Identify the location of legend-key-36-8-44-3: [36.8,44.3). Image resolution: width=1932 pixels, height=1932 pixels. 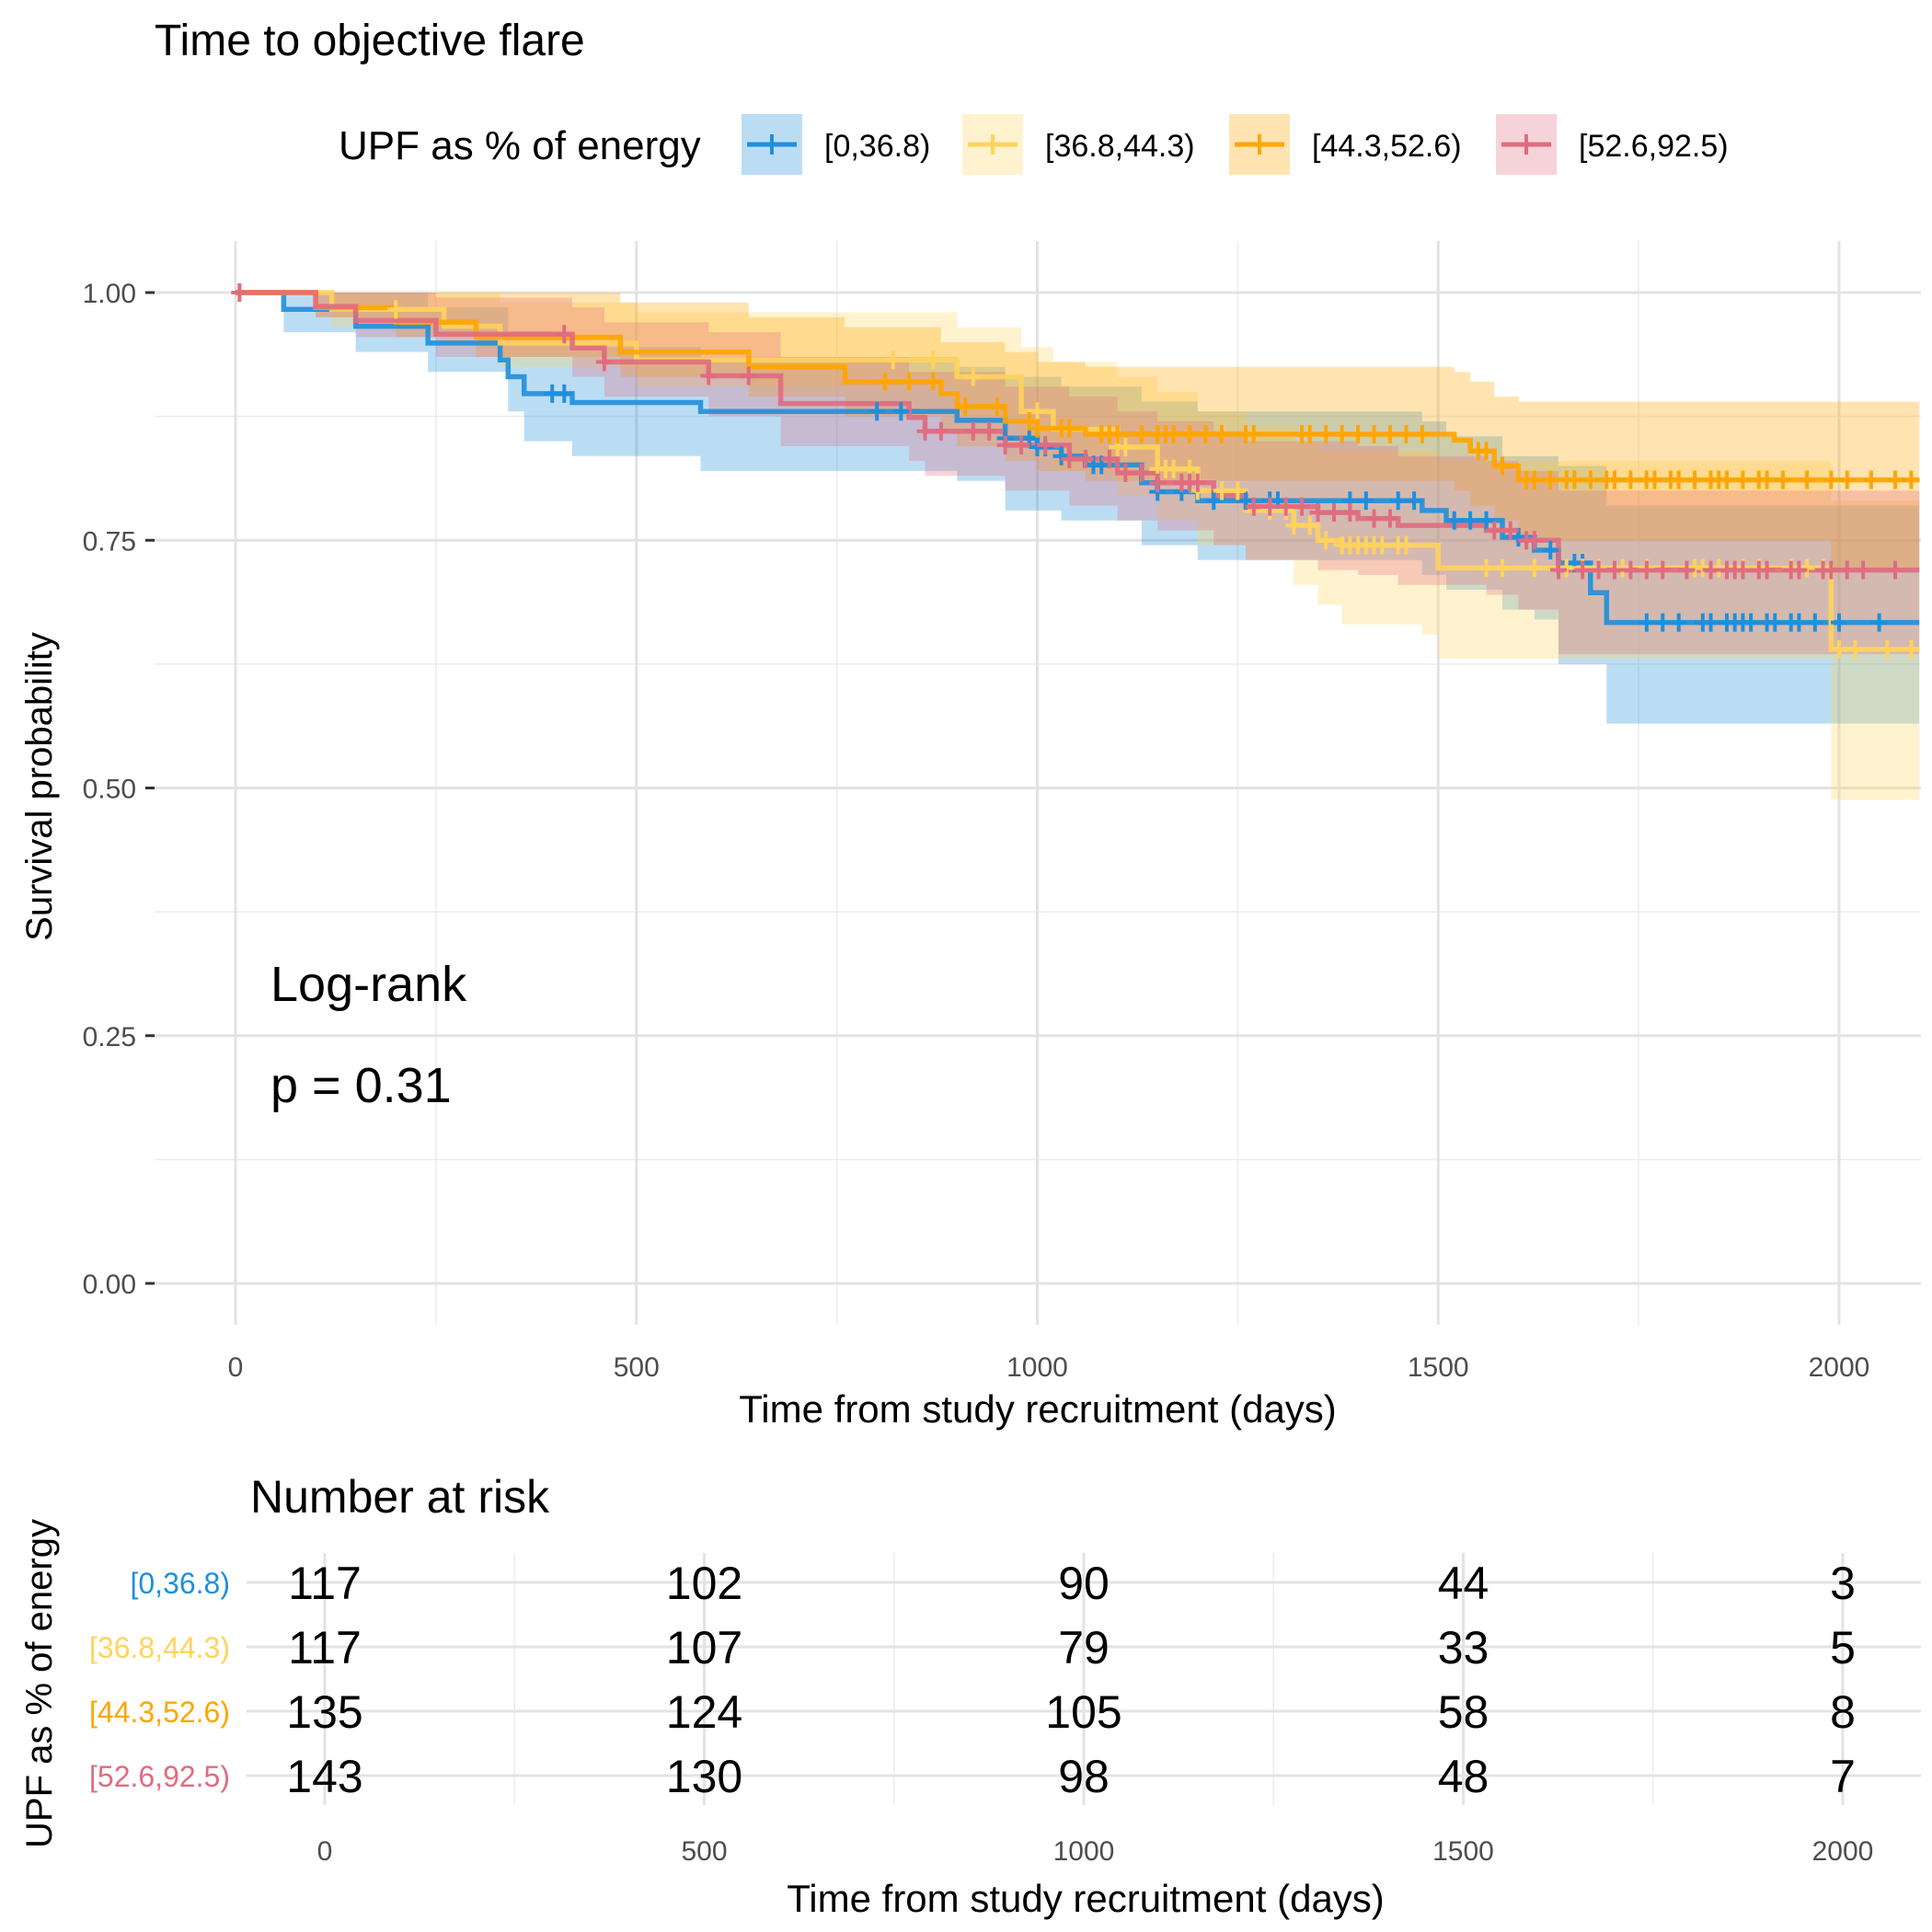
(1078, 144).